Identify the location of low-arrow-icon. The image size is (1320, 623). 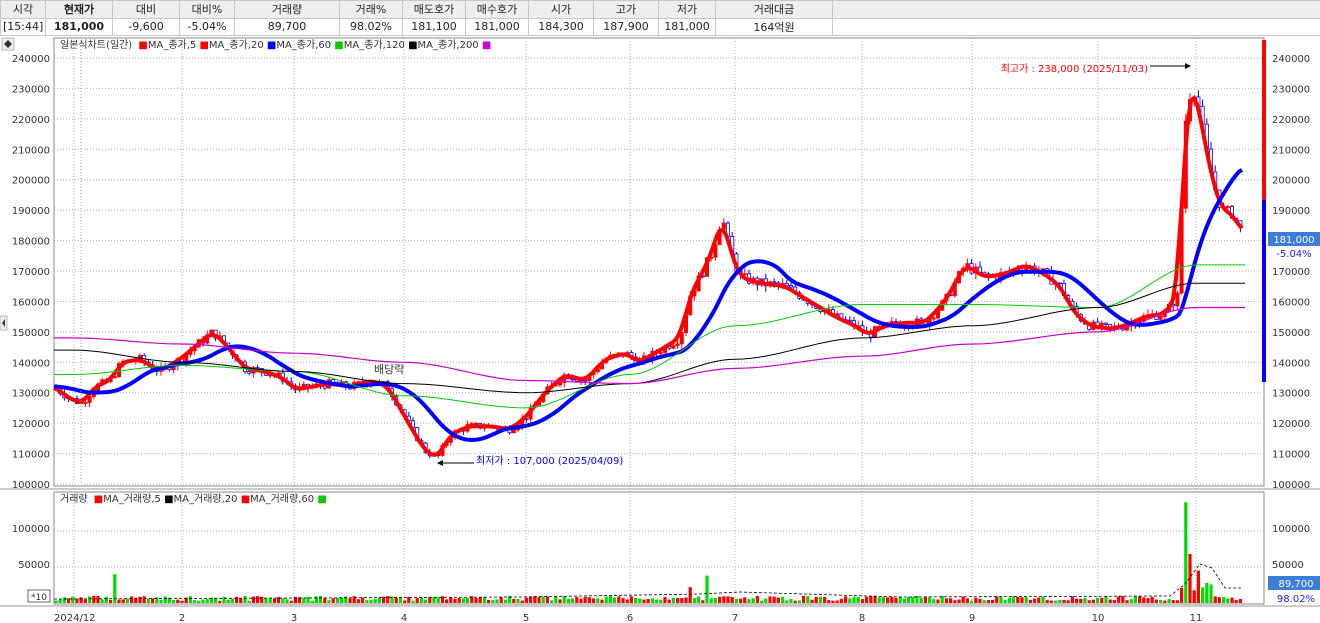
(440, 463).